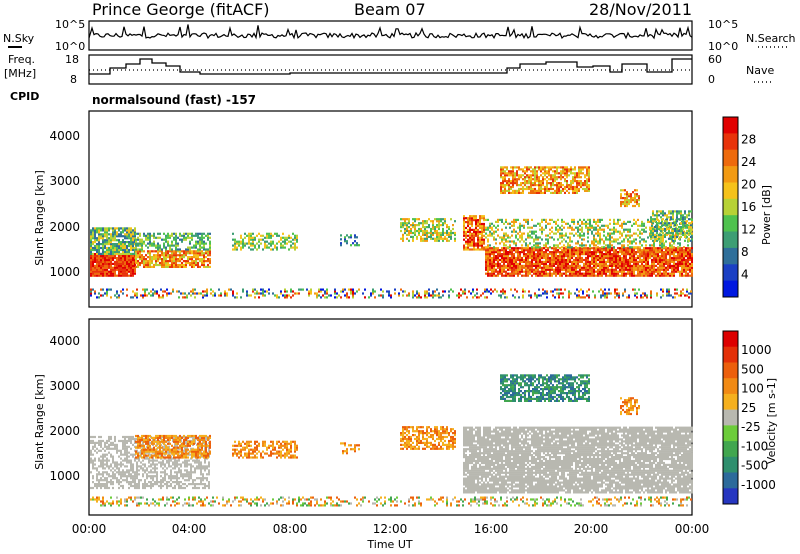  I want to click on cpid-label: CPID, so click(24, 96).